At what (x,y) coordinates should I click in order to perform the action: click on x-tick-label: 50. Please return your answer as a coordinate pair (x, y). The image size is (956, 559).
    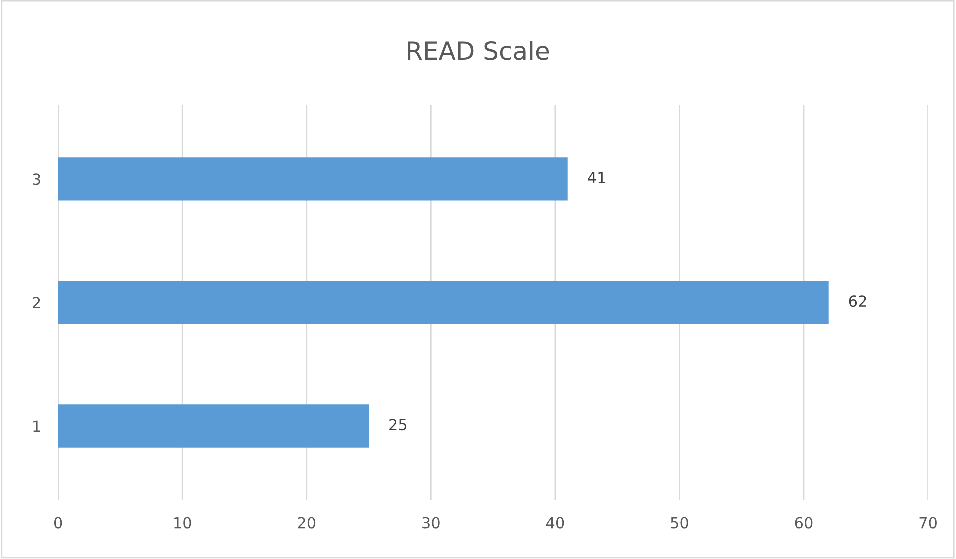
    Looking at the image, I should click on (679, 523).